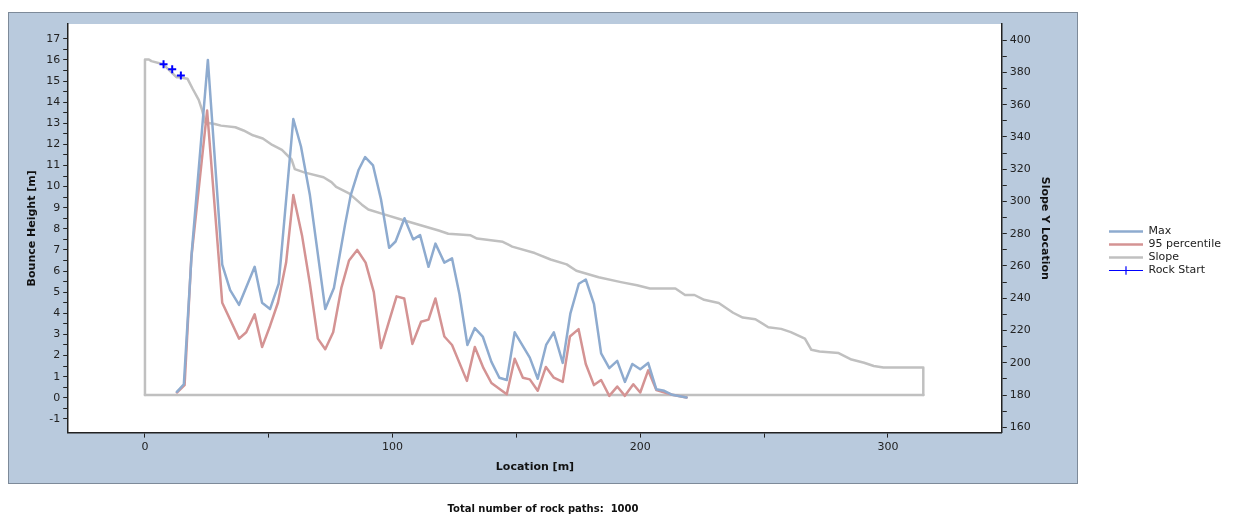  Describe the element at coordinates (1020, 72) in the screenshot. I see `y2-tick-label: 380` at that location.